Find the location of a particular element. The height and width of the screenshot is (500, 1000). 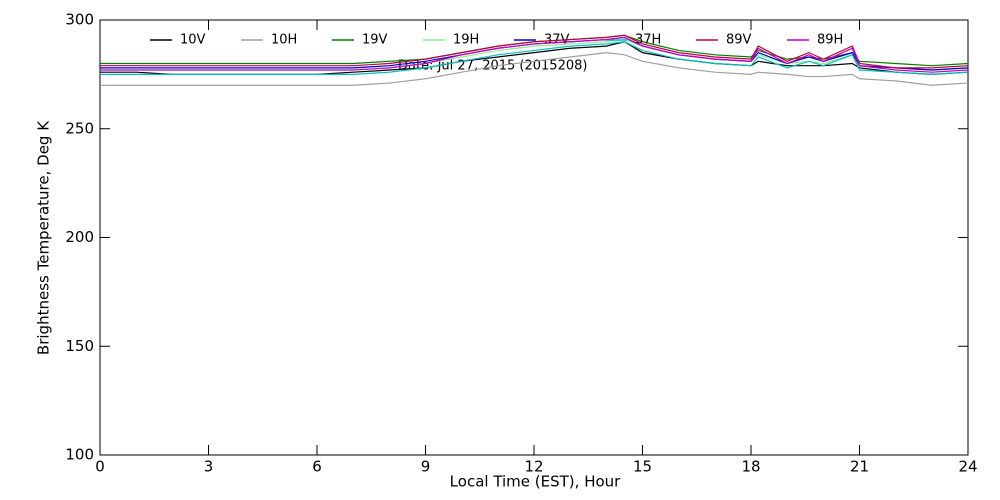

y-tick-label: 150 is located at coordinates (79, 346).